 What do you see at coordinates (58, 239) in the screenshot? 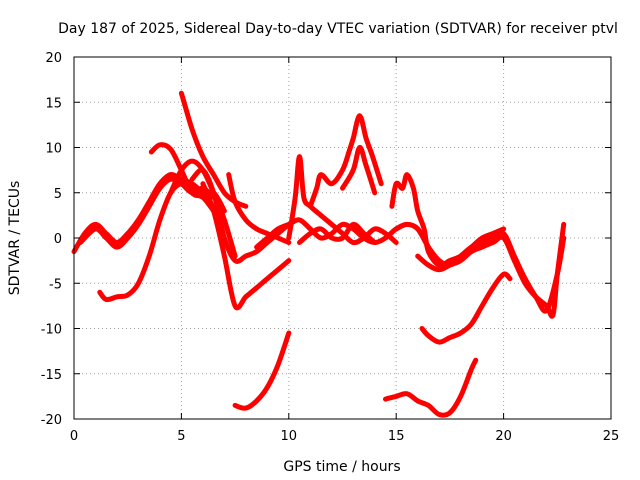
I see `y-tick-label: 0` at bounding box center [58, 239].